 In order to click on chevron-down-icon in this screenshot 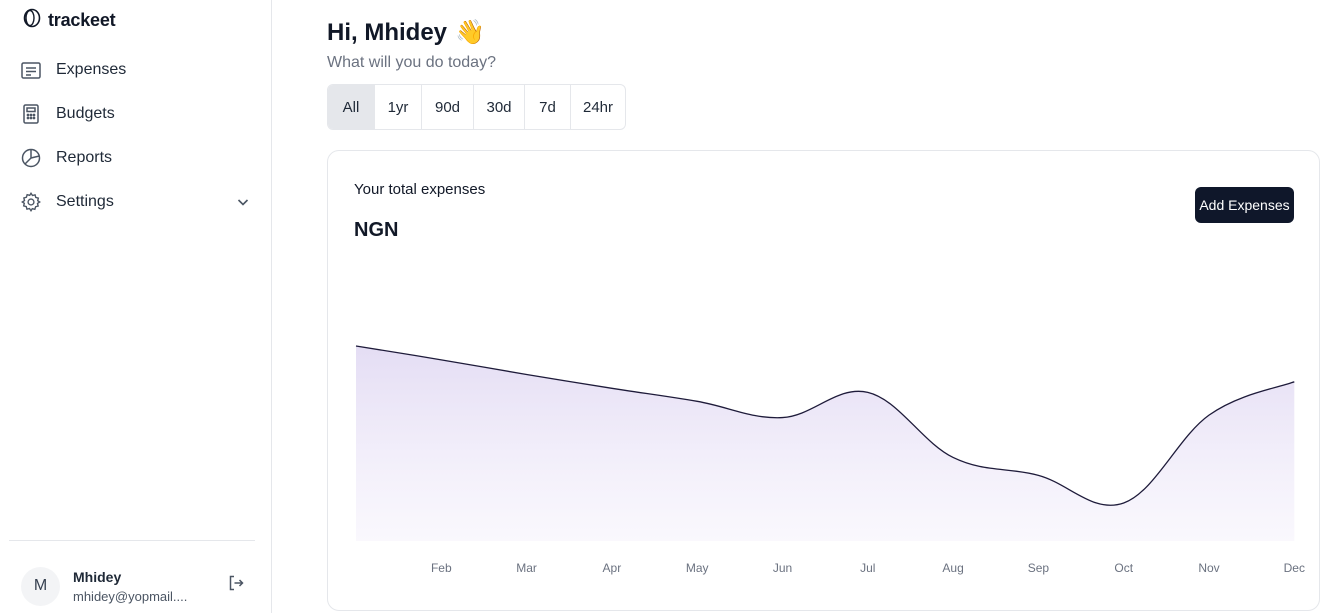, I will do `click(243, 202)`.